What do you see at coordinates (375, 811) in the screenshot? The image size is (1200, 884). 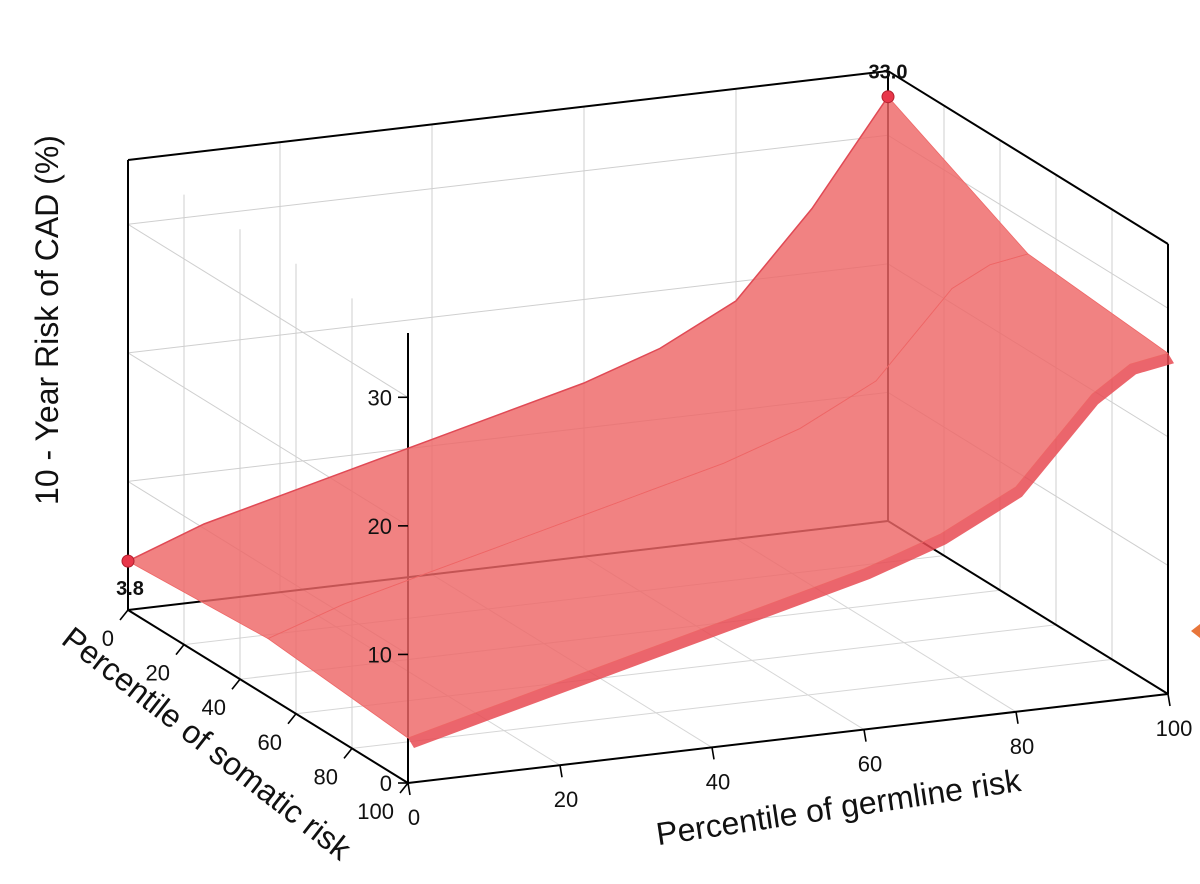 I see `y-tick-label: 100` at bounding box center [375, 811].